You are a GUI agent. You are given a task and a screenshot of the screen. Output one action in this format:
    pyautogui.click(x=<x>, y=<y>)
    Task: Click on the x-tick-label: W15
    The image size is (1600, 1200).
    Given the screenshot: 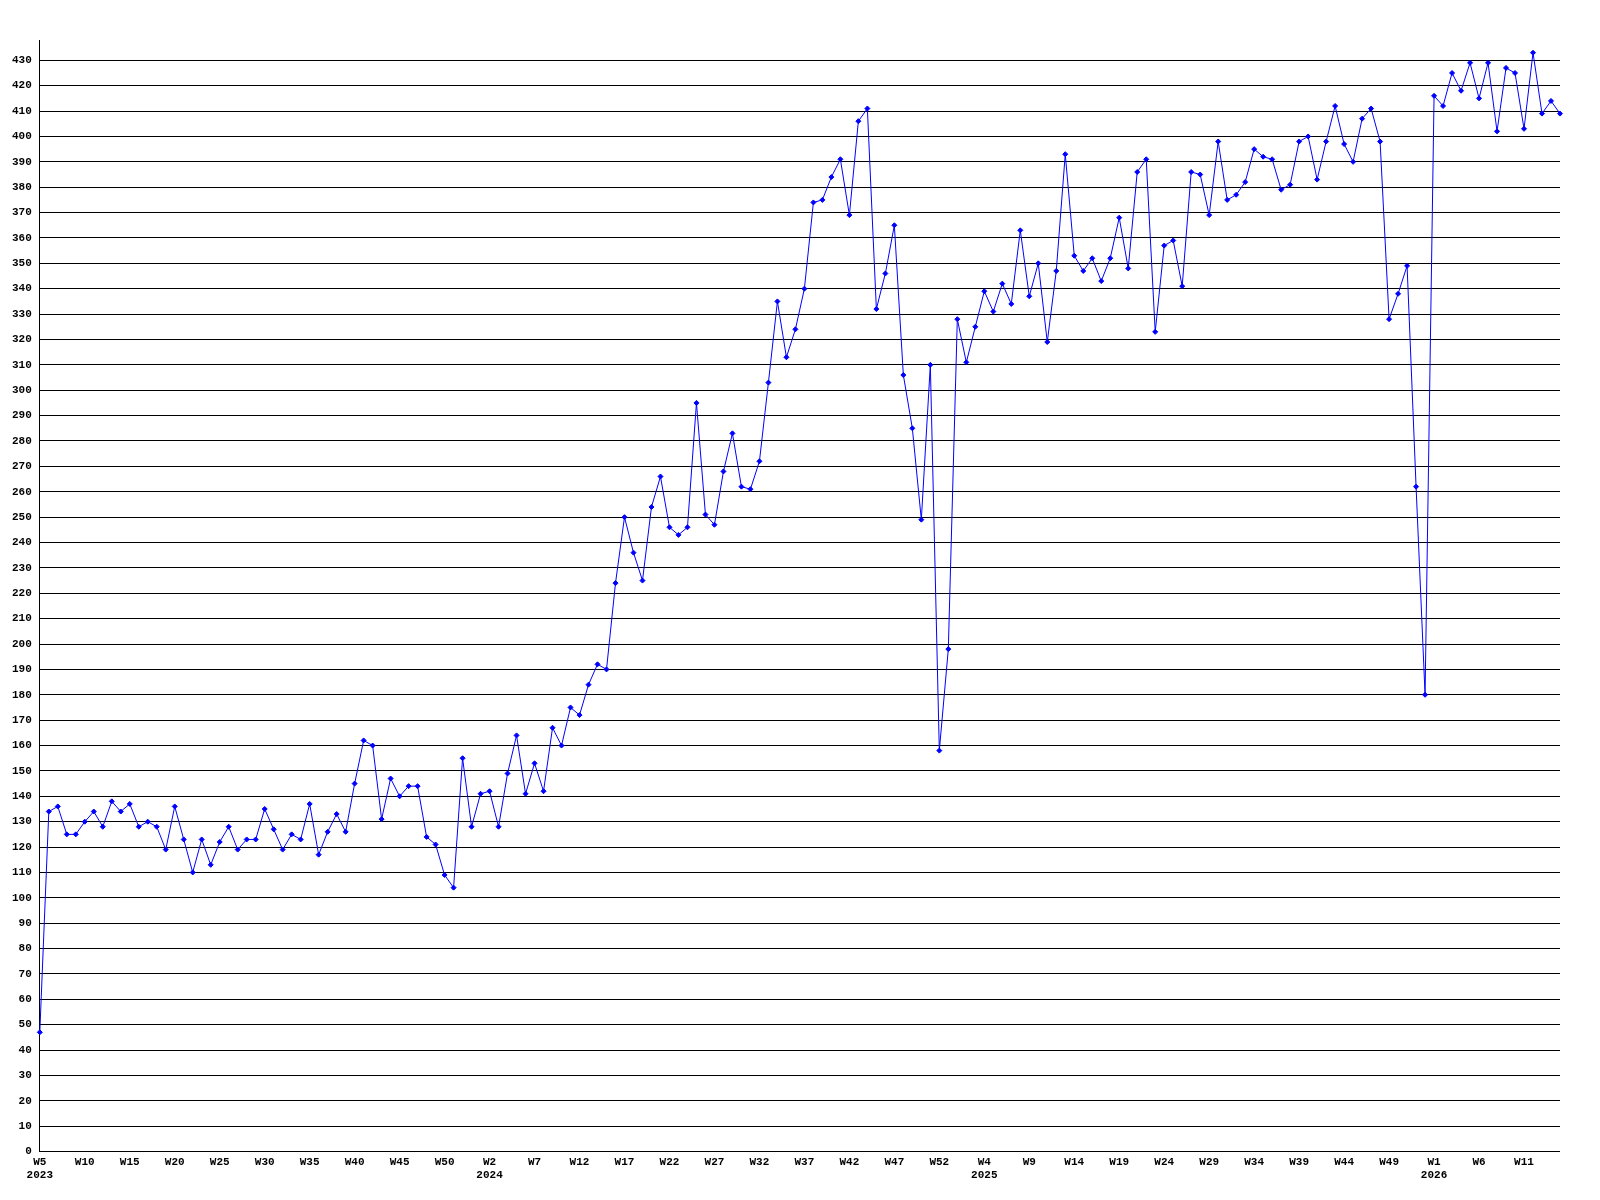 What is the action you would take?
    pyautogui.click(x=130, y=1161)
    